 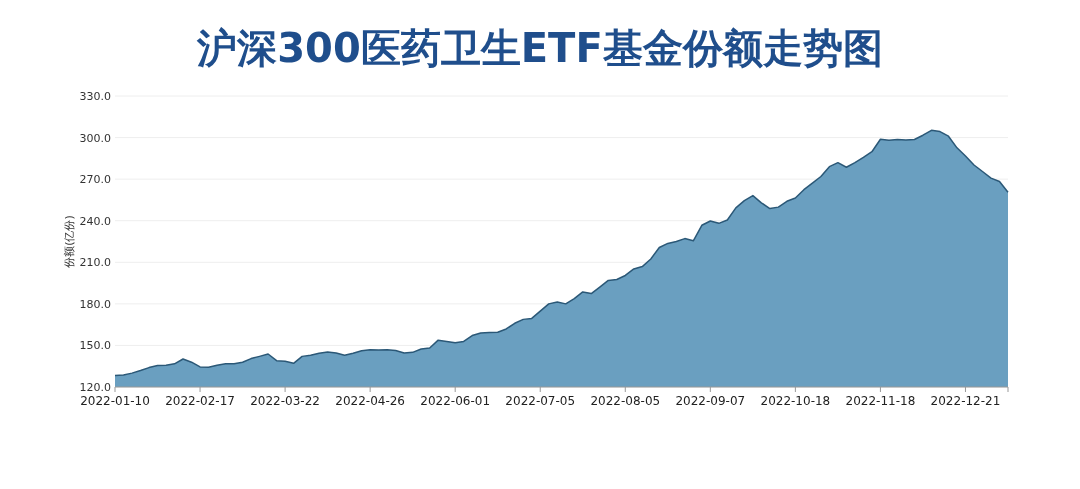 What do you see at coordinates (285, 401) in the screenshot?
I see `x-tick-label: 2022-03-22` at bounding box center [285, 401].